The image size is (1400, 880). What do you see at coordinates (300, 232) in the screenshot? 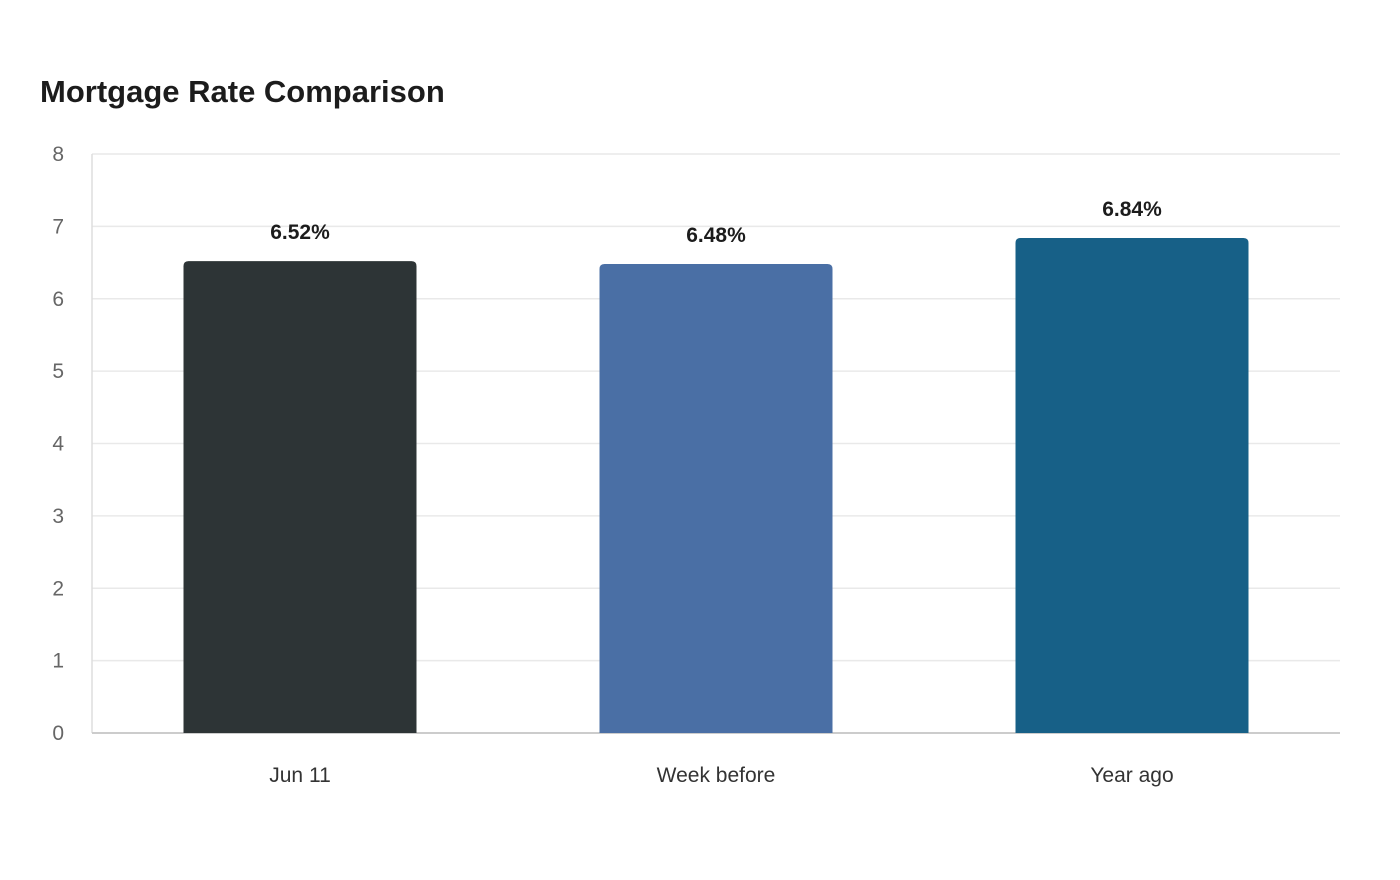
I see `bar-value-label: 6.52%` at bounding box center [300, 232].